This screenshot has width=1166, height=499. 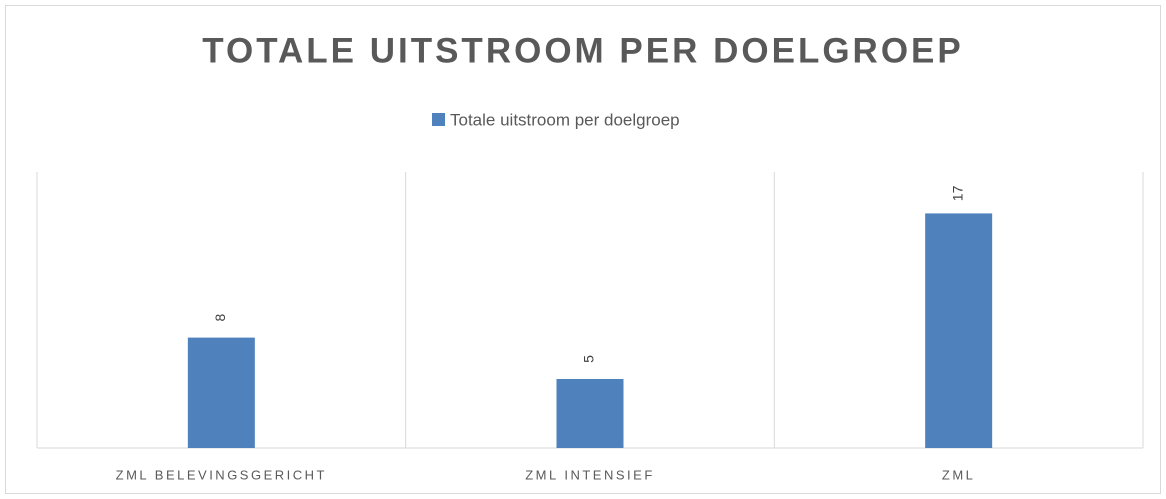 I want to click on legend-label: Totale uitstroom per doelgroep, so click(x=565, y=119).